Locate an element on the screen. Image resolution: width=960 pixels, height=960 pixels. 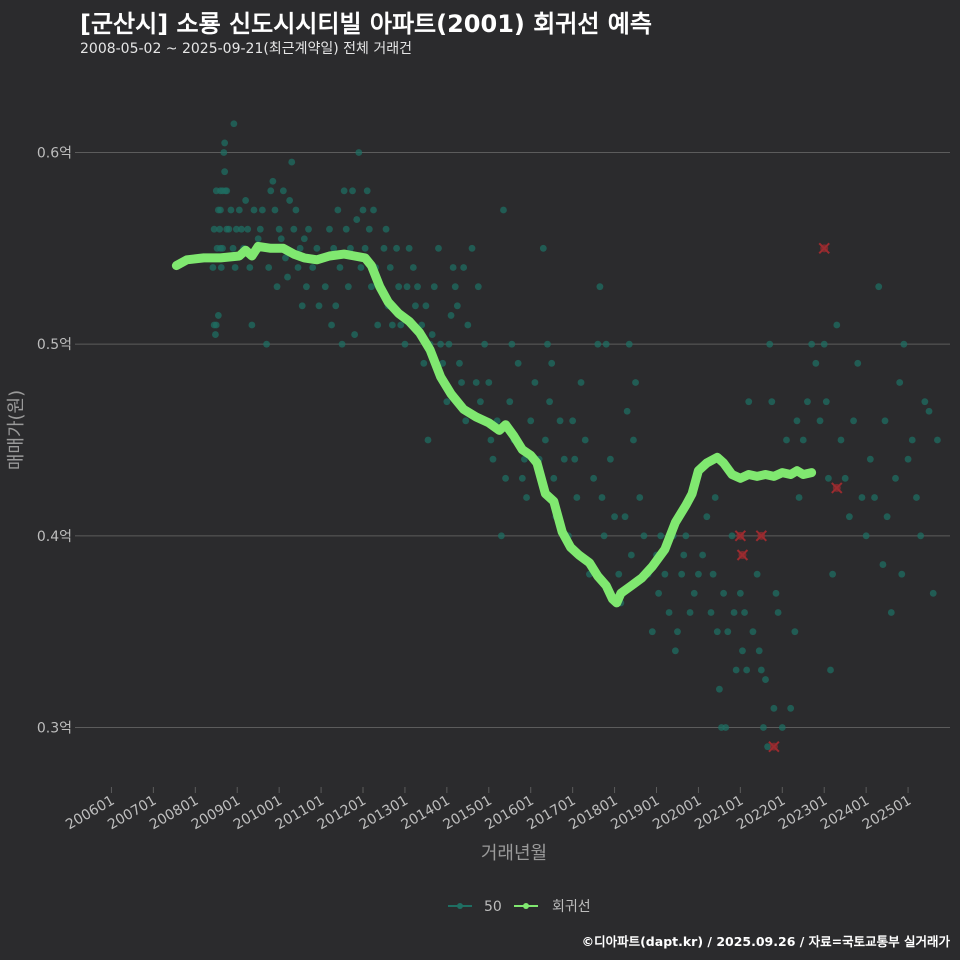
legend-label-50: 50 is located at coordinates (493, 907).